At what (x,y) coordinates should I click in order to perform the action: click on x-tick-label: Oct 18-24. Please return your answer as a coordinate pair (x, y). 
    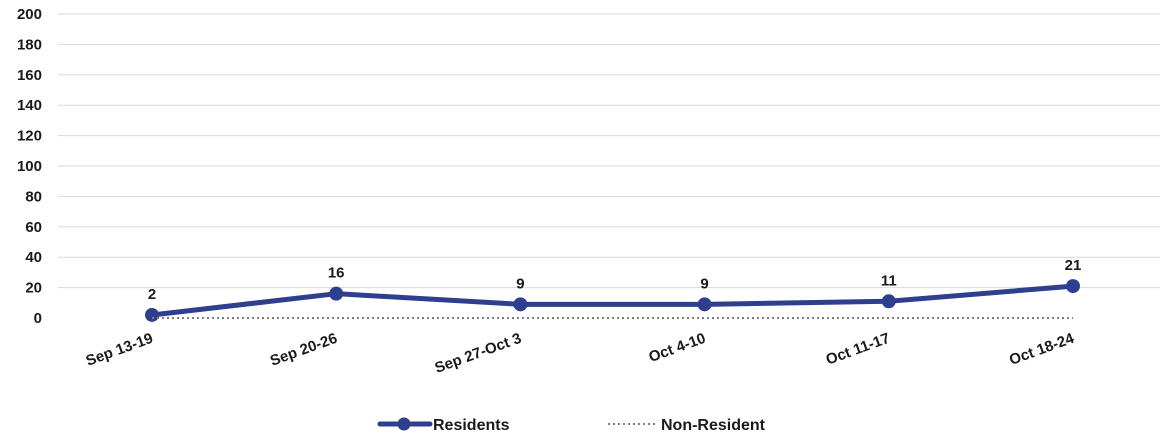
    Looking at the image, I should click on (1042, 349).